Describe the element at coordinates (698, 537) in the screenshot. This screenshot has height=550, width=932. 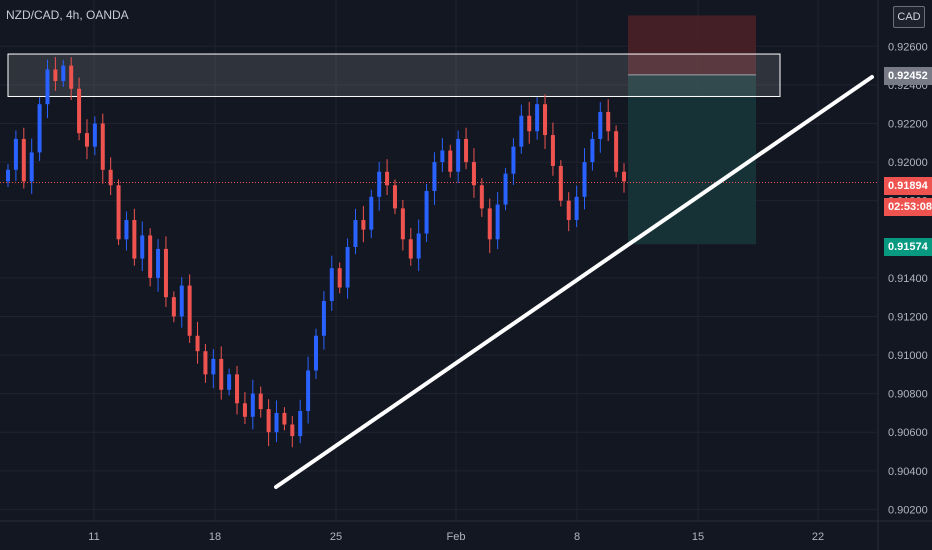
I see `x-tick-label: 15` at that location.